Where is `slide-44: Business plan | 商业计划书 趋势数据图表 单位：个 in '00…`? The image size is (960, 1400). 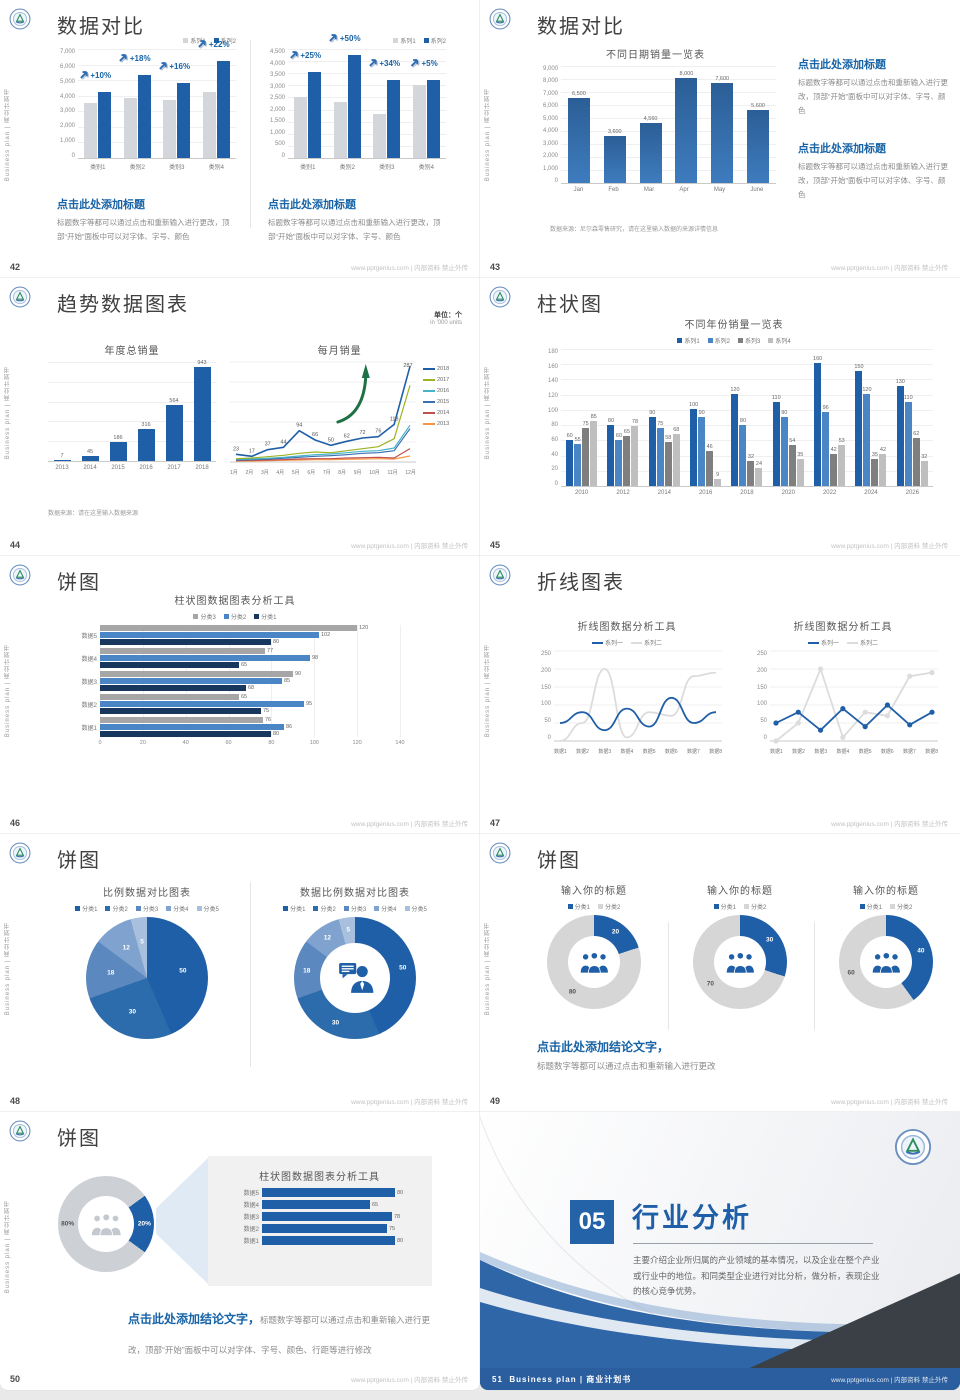
slide-44: Business plan | 商业计划书 趋势数据图表 单位：个 in '00… is located at coordinates (240, 417).